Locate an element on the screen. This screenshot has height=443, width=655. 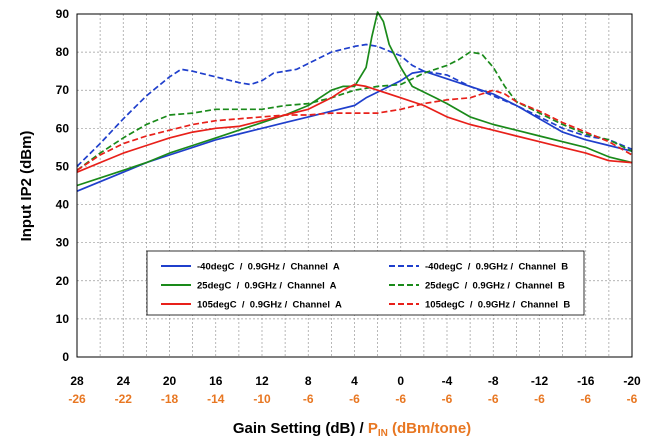
x-tick-label: 0 is located at coordinates (400, 381).